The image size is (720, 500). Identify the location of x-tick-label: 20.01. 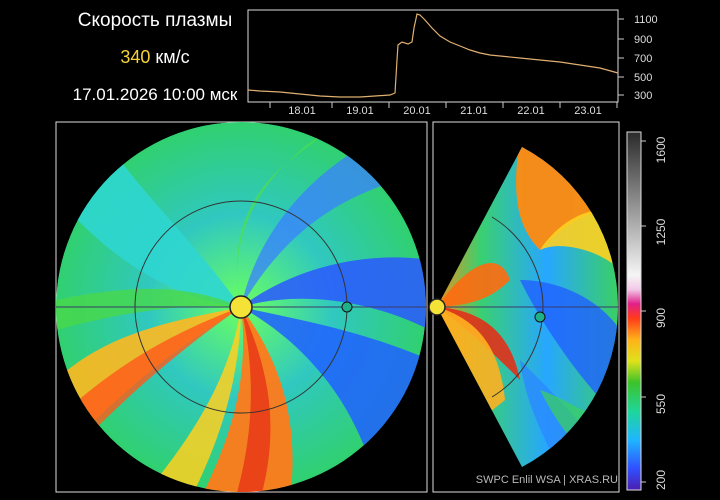
(417, 111).